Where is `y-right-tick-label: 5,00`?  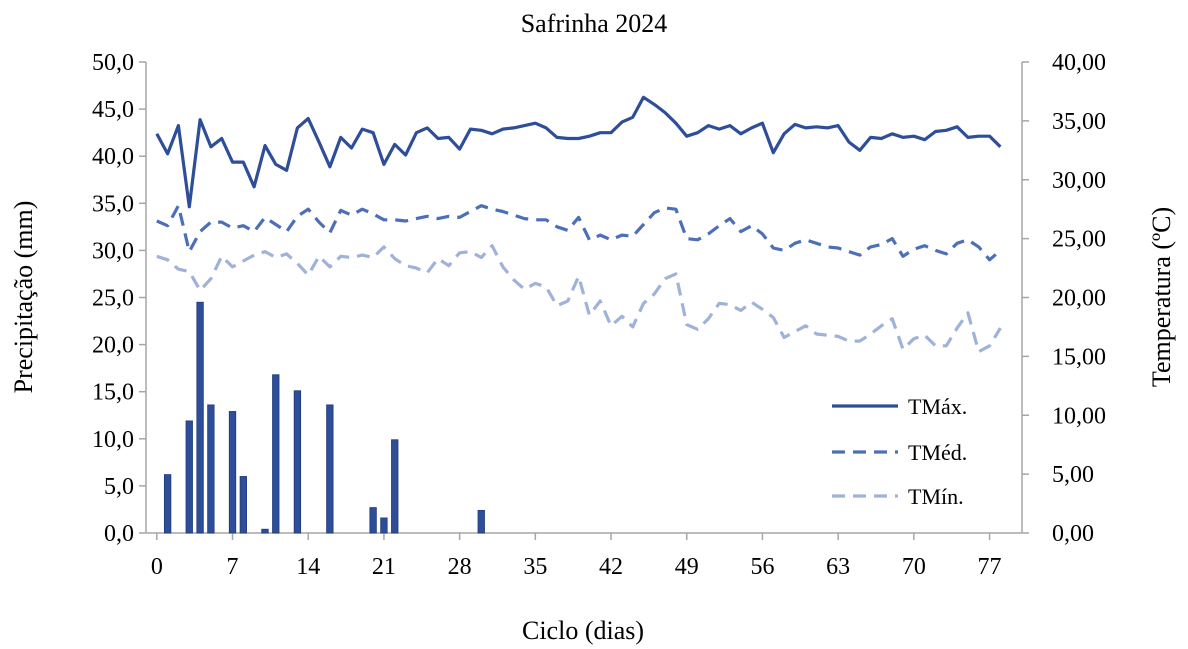
y-right-tick-label: 5,00 is located at coordinates (1073, 475).